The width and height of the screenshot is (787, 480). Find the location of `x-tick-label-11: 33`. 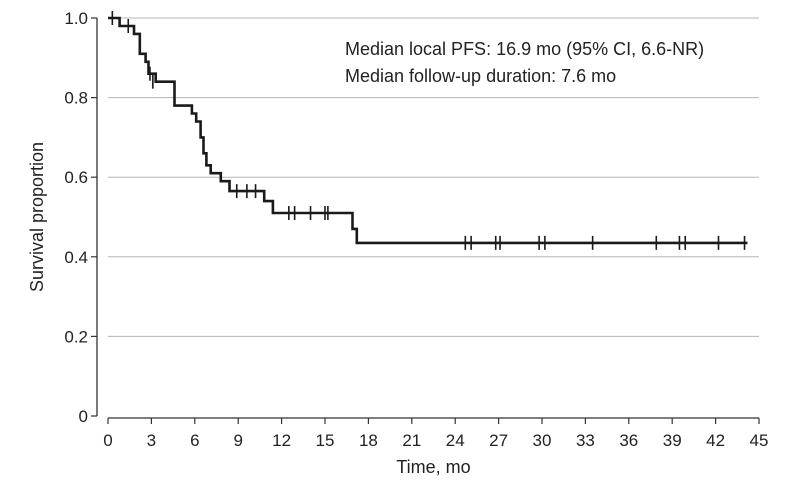

x-tick-label-11: 33 is located at coordinates (585, 440).